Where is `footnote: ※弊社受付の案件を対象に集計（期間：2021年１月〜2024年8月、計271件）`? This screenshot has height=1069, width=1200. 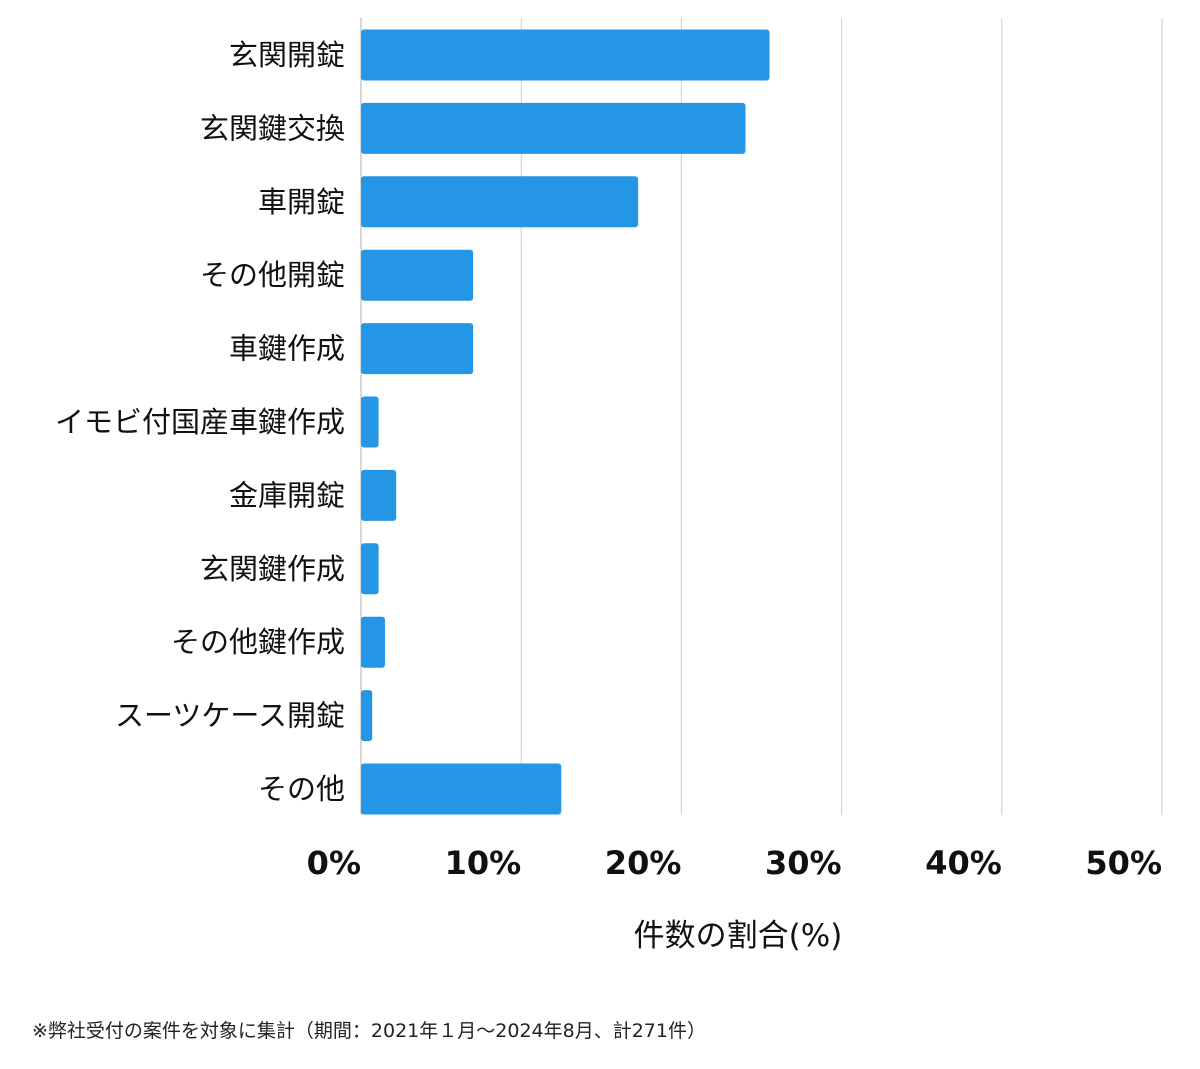
footnote: ※弊社受付の案件を対象に集計（期間：2021年１月〜2024年8月、計271件） is located at coordinates (369, 1031).